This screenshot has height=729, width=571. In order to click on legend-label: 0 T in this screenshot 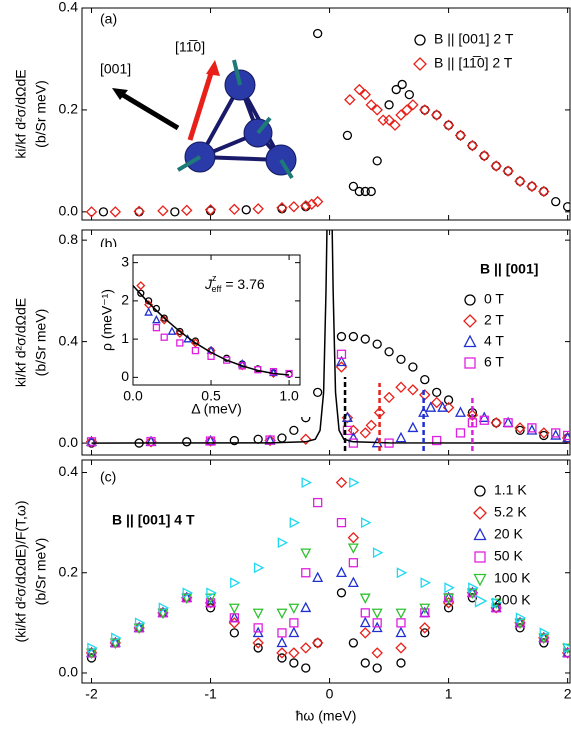, I will do `click(494, 299)`.